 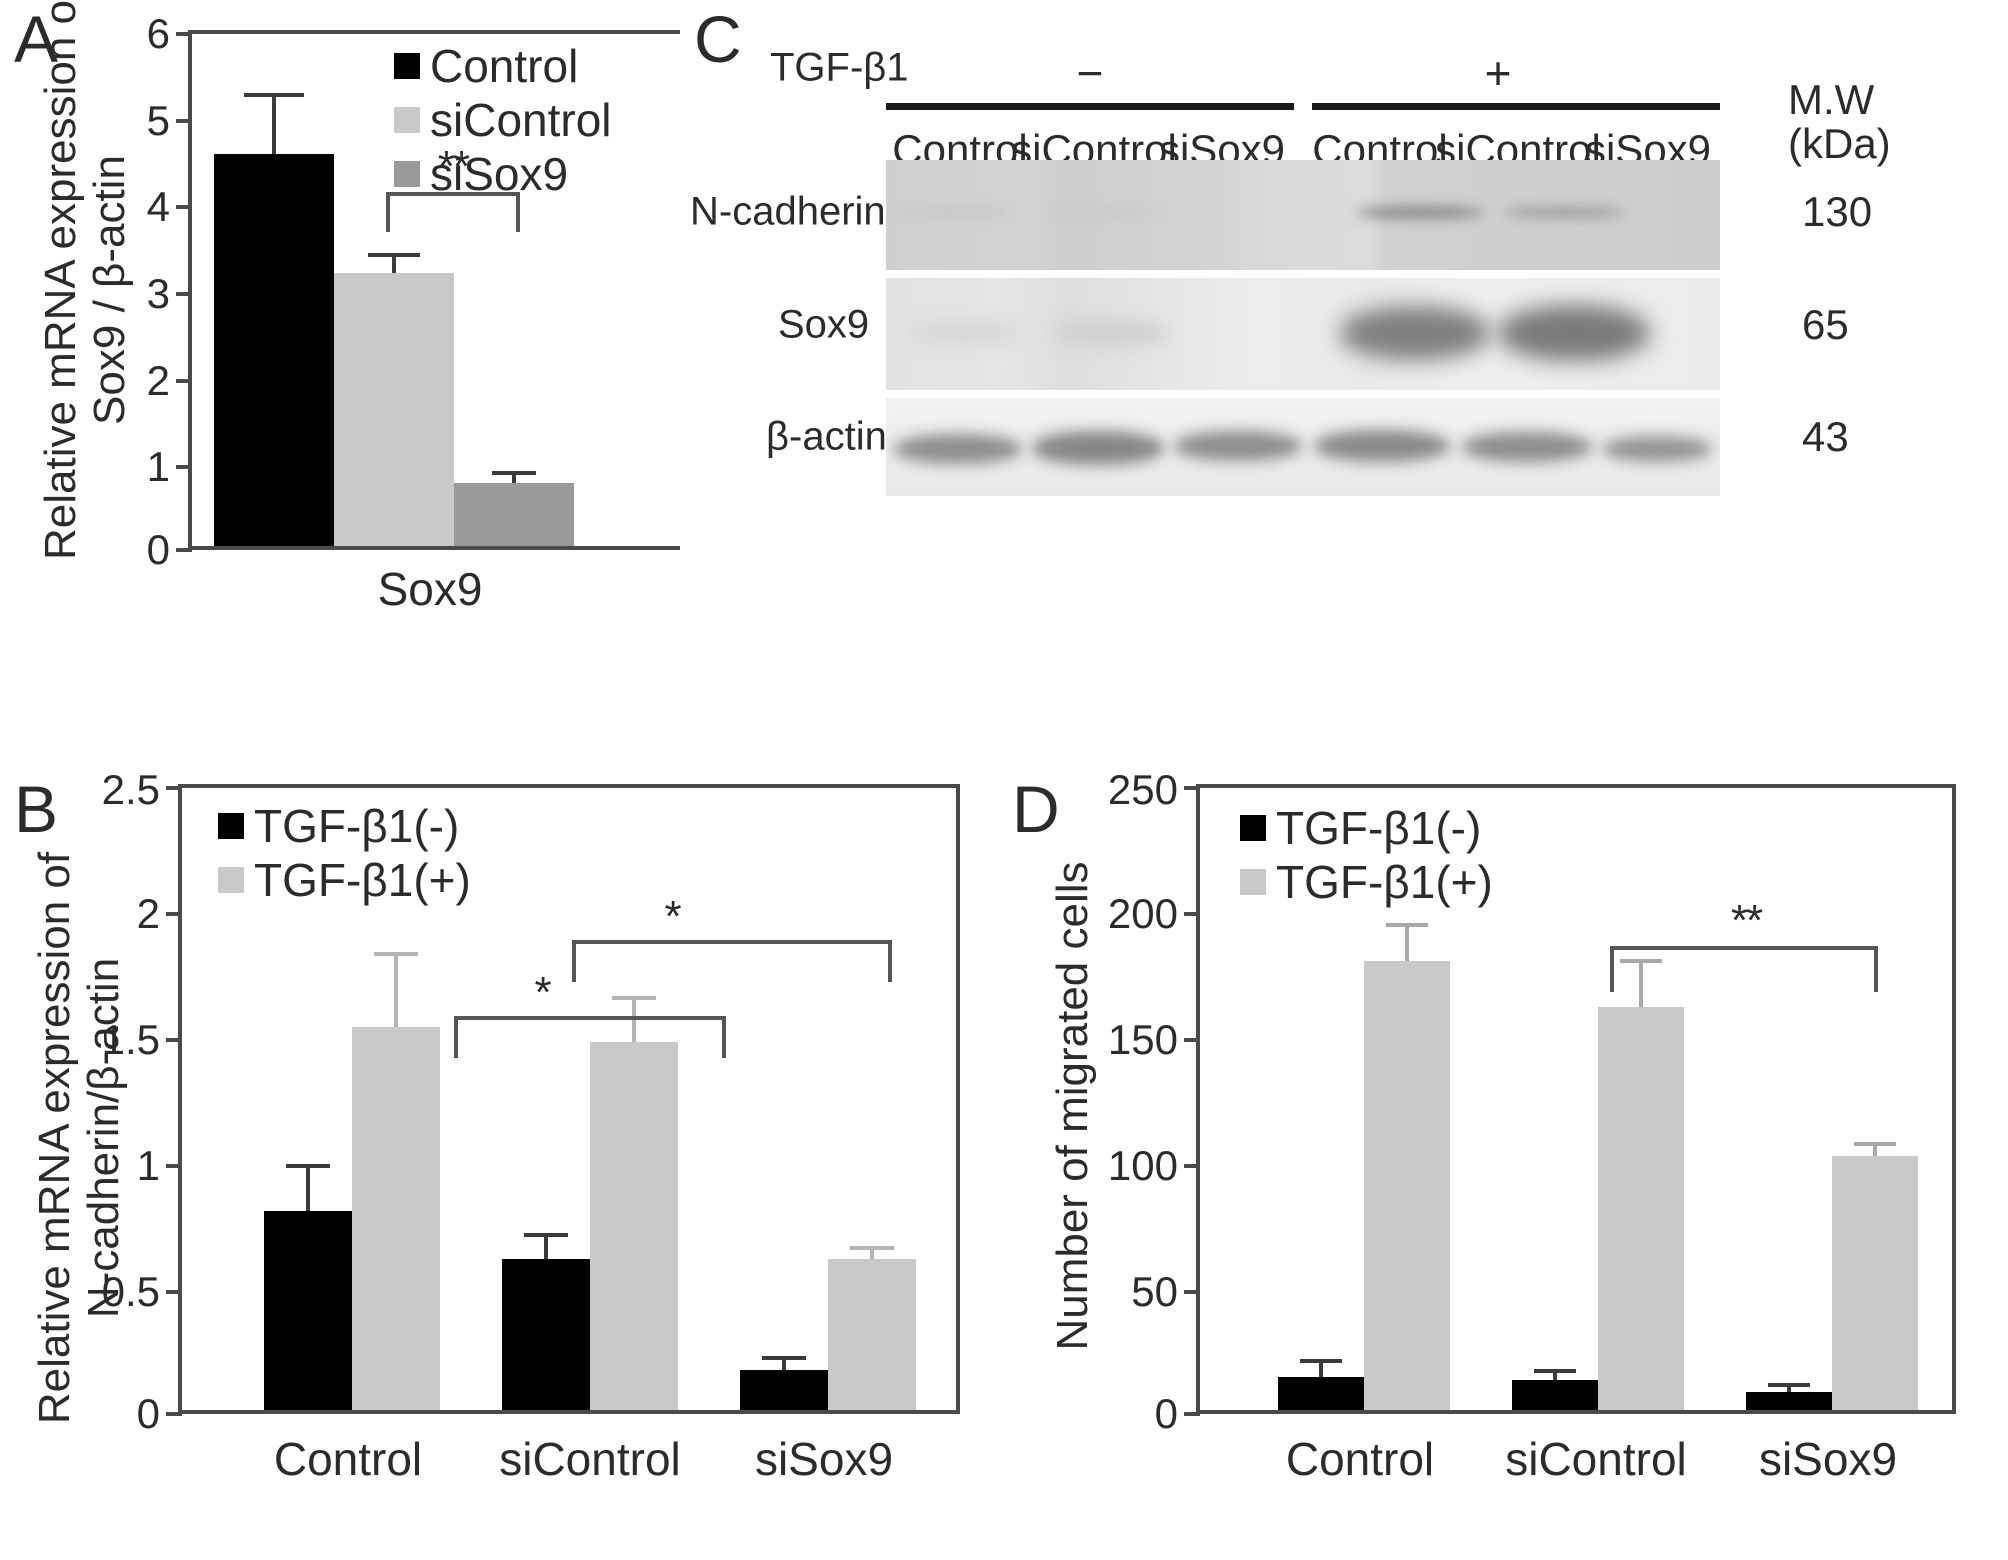 What do you see at coordinates (1407, 943) in the screenshot?
I see `panel-d-errorbar-control-tgf-plus` at bounding box center [1407, 943].